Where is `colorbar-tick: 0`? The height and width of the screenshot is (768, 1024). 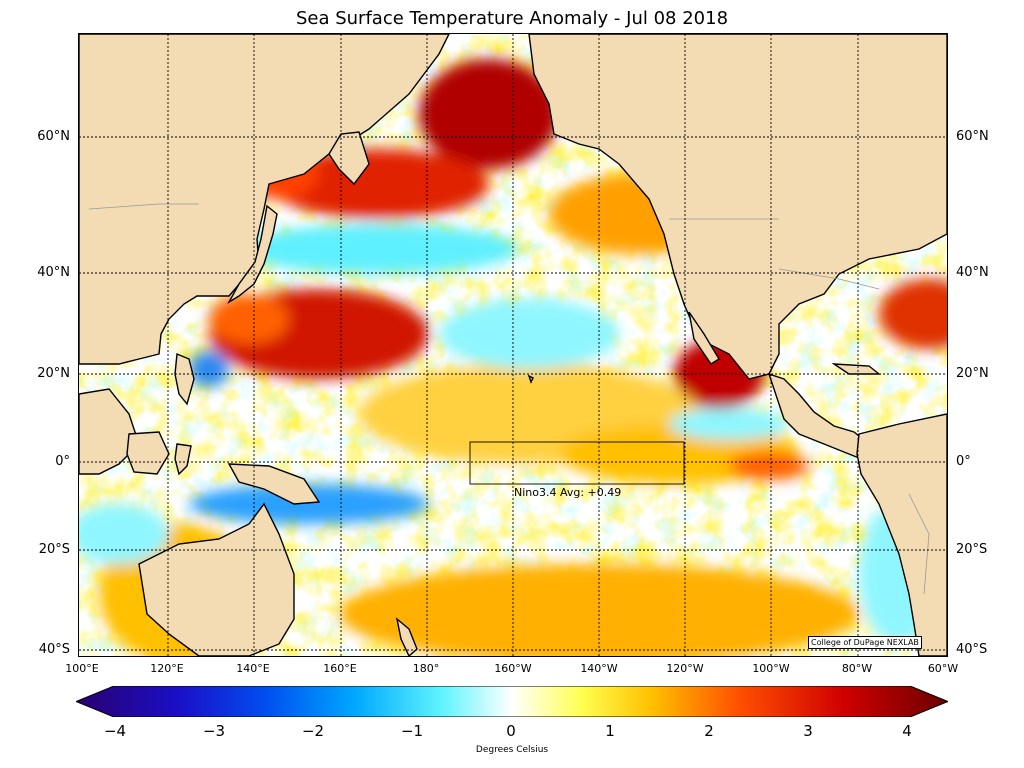 colorbar-tick: 0 is located at coordinates (511, 731).